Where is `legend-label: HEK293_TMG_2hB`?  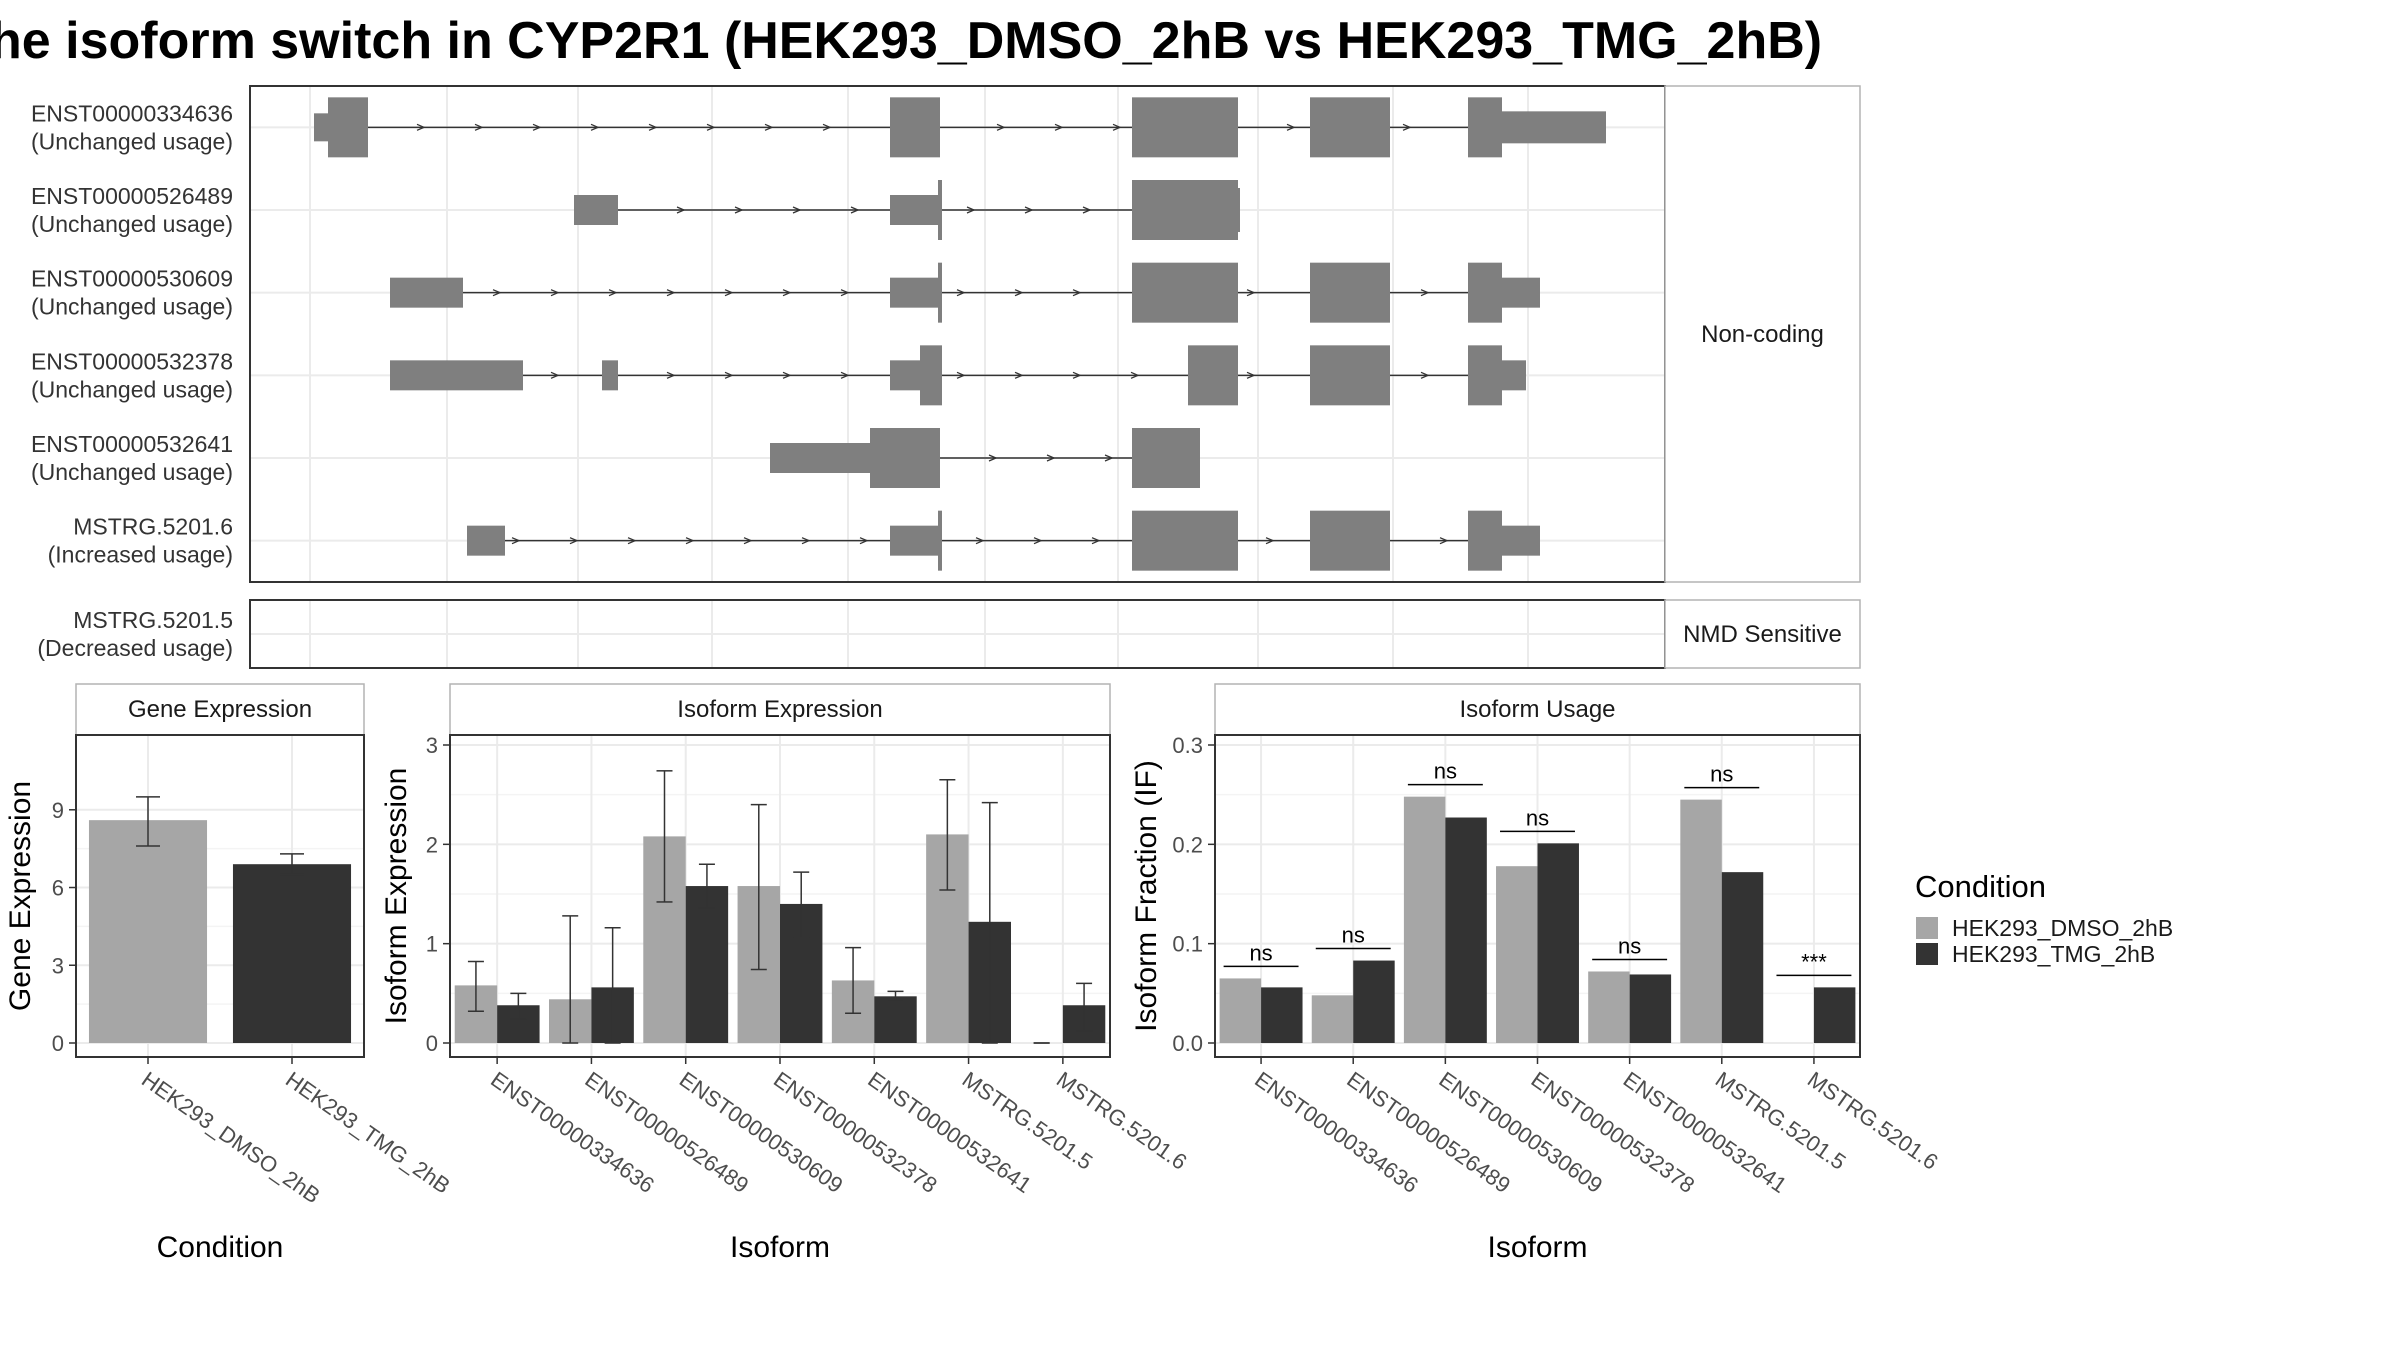
legend-label: HEK293_TMG_2hB is located at coordinates (2053, 954).